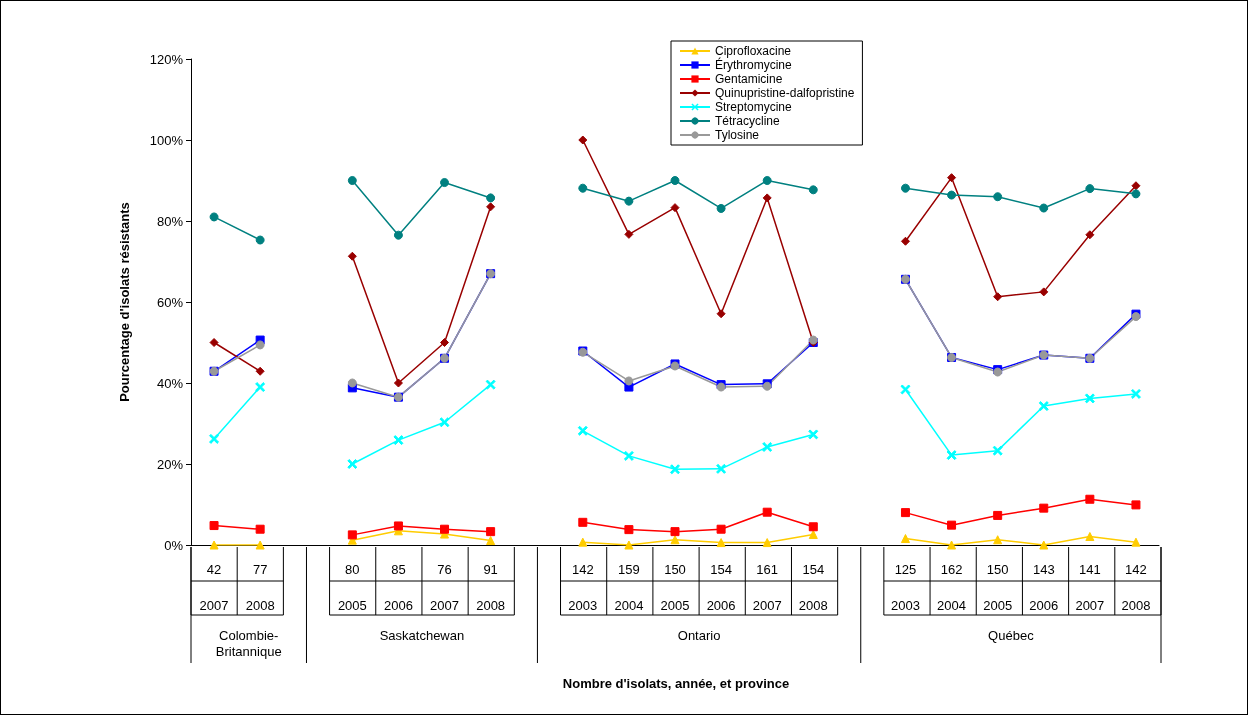 The image size is (1248, 715). I want to click on category-label: 77 2008, so click(260, 587).